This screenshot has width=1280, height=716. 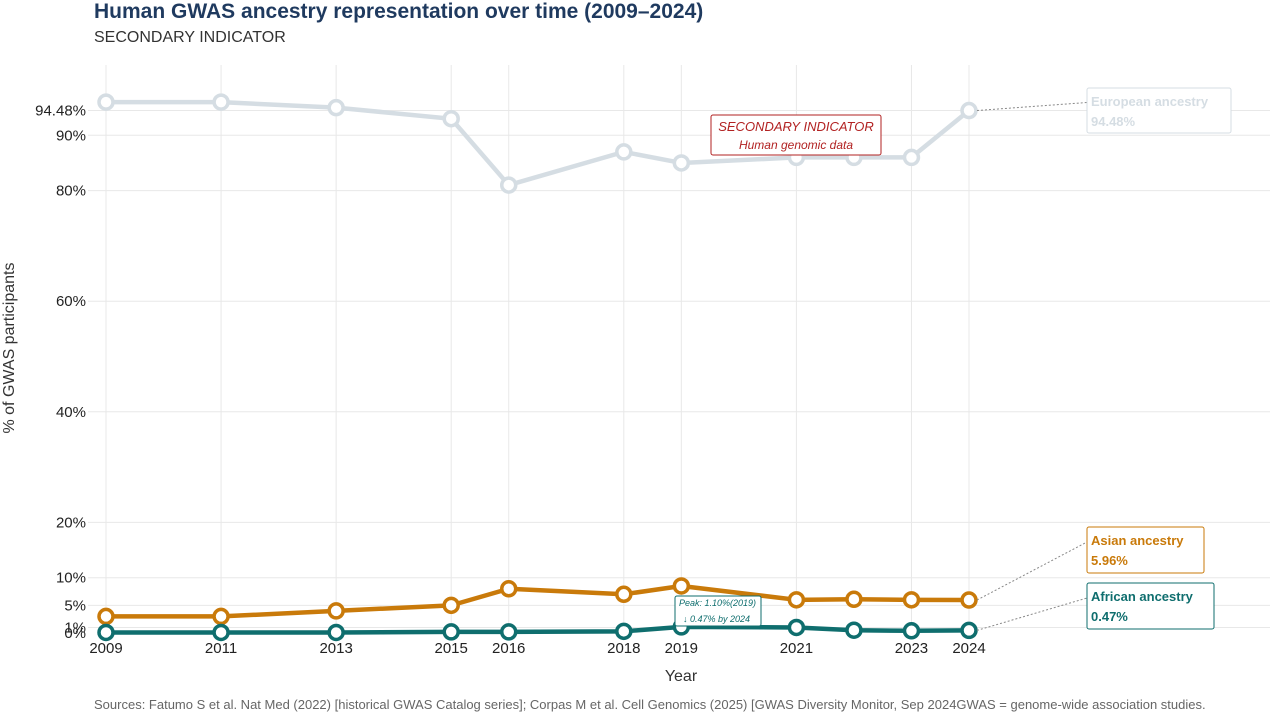 I want to click on end-label-value: 5.96%, so click(x=1109, y=560).